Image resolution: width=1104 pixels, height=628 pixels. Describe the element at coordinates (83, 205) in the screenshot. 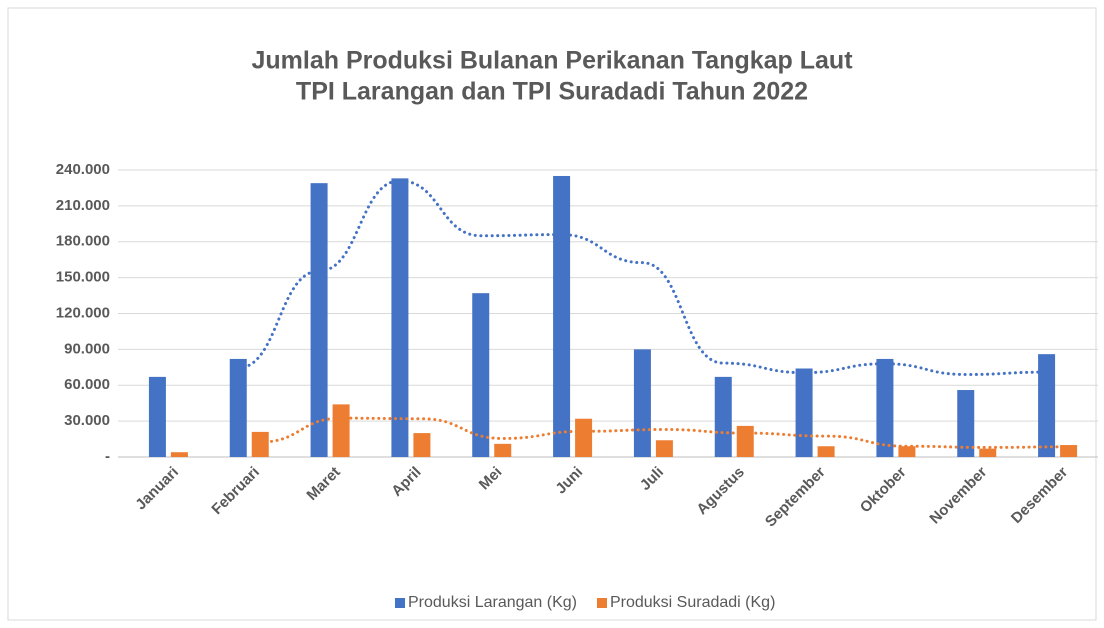

I see `y-tick-label: 210.000` at that location.